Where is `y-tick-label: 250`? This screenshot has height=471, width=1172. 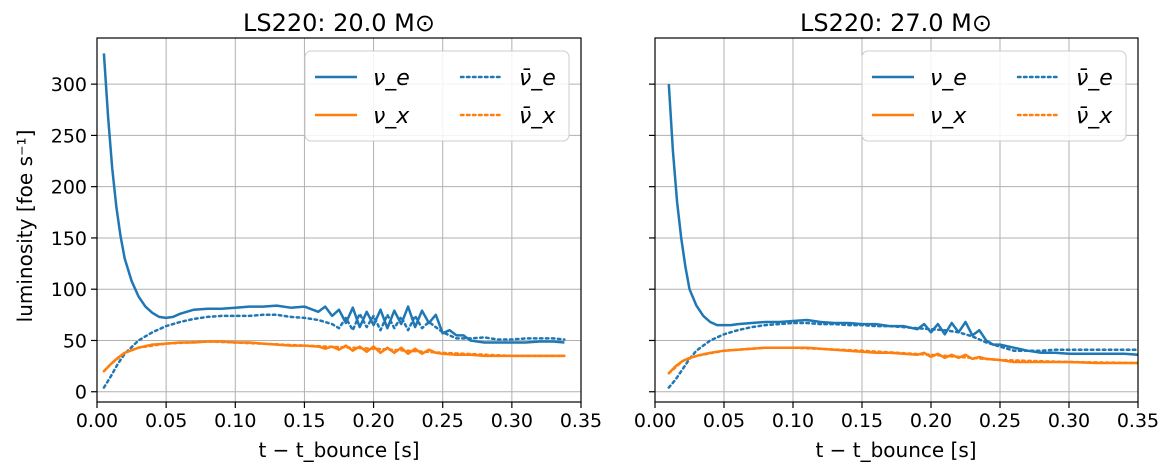
y-tick-label: 250 is located at coordinates (69, 136).